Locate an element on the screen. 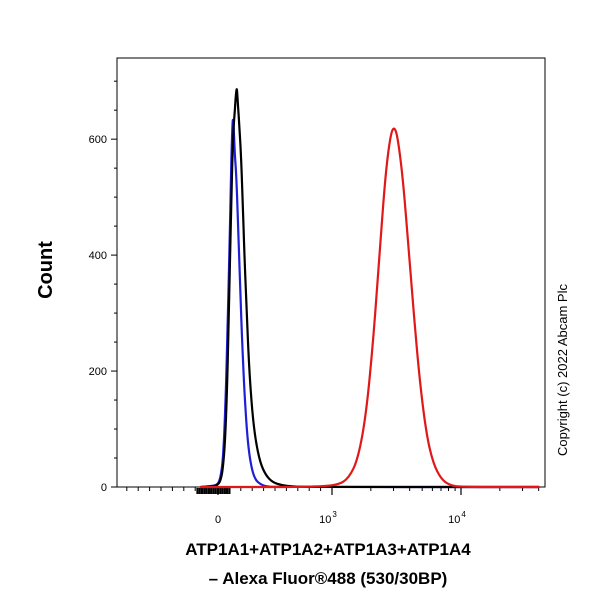 Image resolution: width=600 pixels, height=600 pixels. copyright-notice: Copyright (c) 2022 Abcam Plc is located at coordinates (562, 370).